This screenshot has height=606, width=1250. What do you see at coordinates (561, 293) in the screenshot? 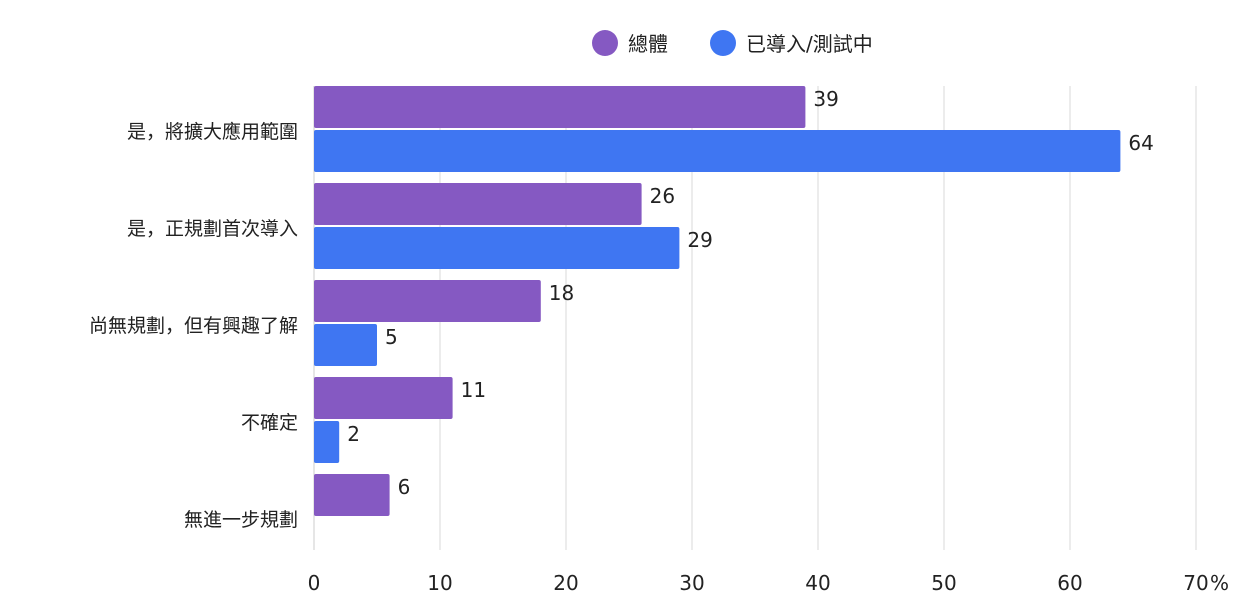
I see `data-label: 18` at bounding box center [561, 293].